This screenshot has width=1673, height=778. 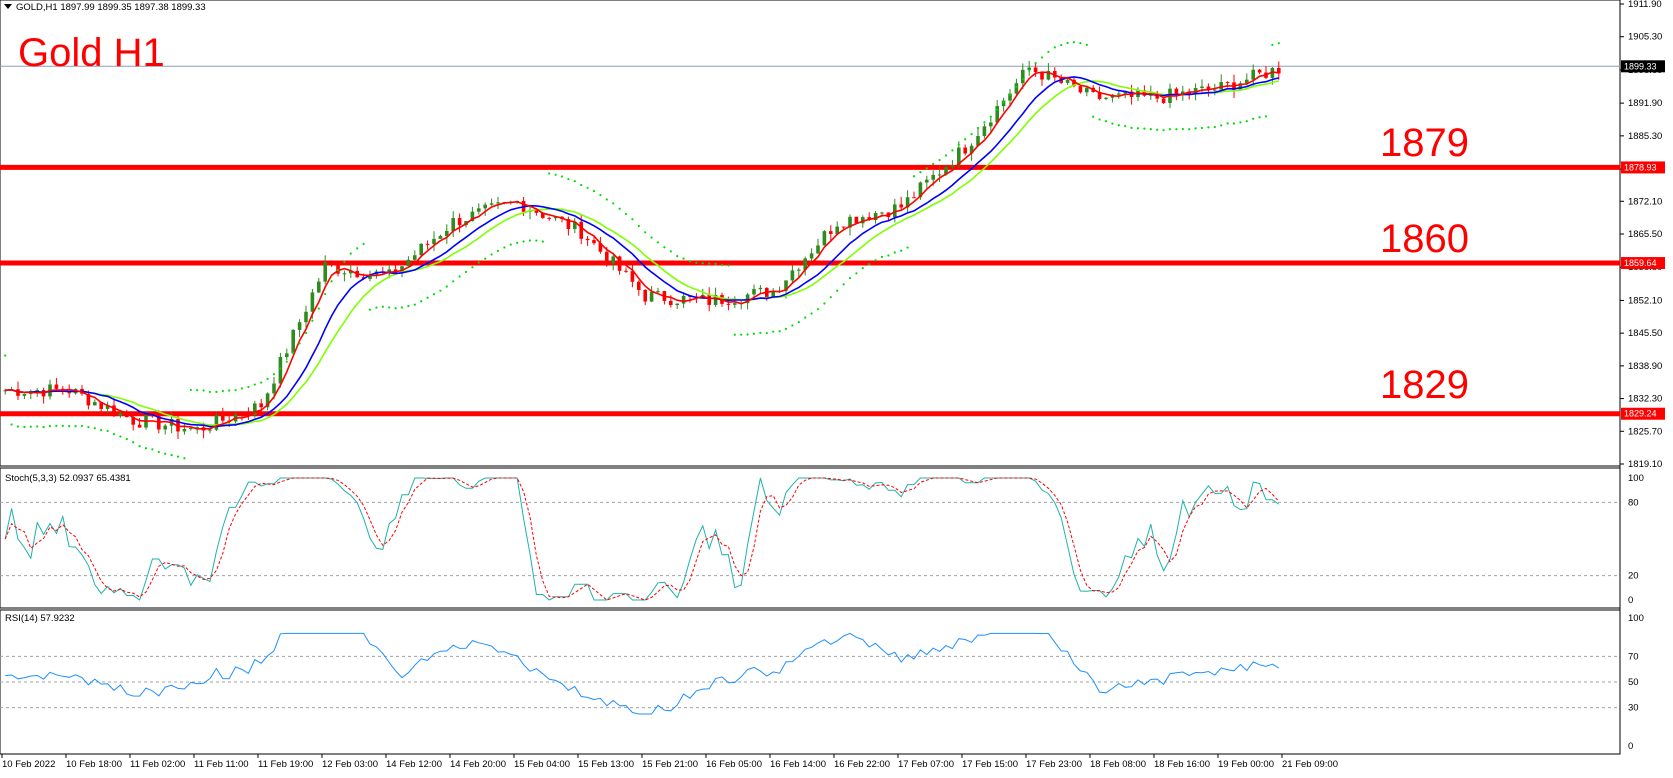 What do you see at coordinates (1633, 502) in the screenshot?
I see `stochastic-tick-label: 80` at bounding box center [1633, 502].